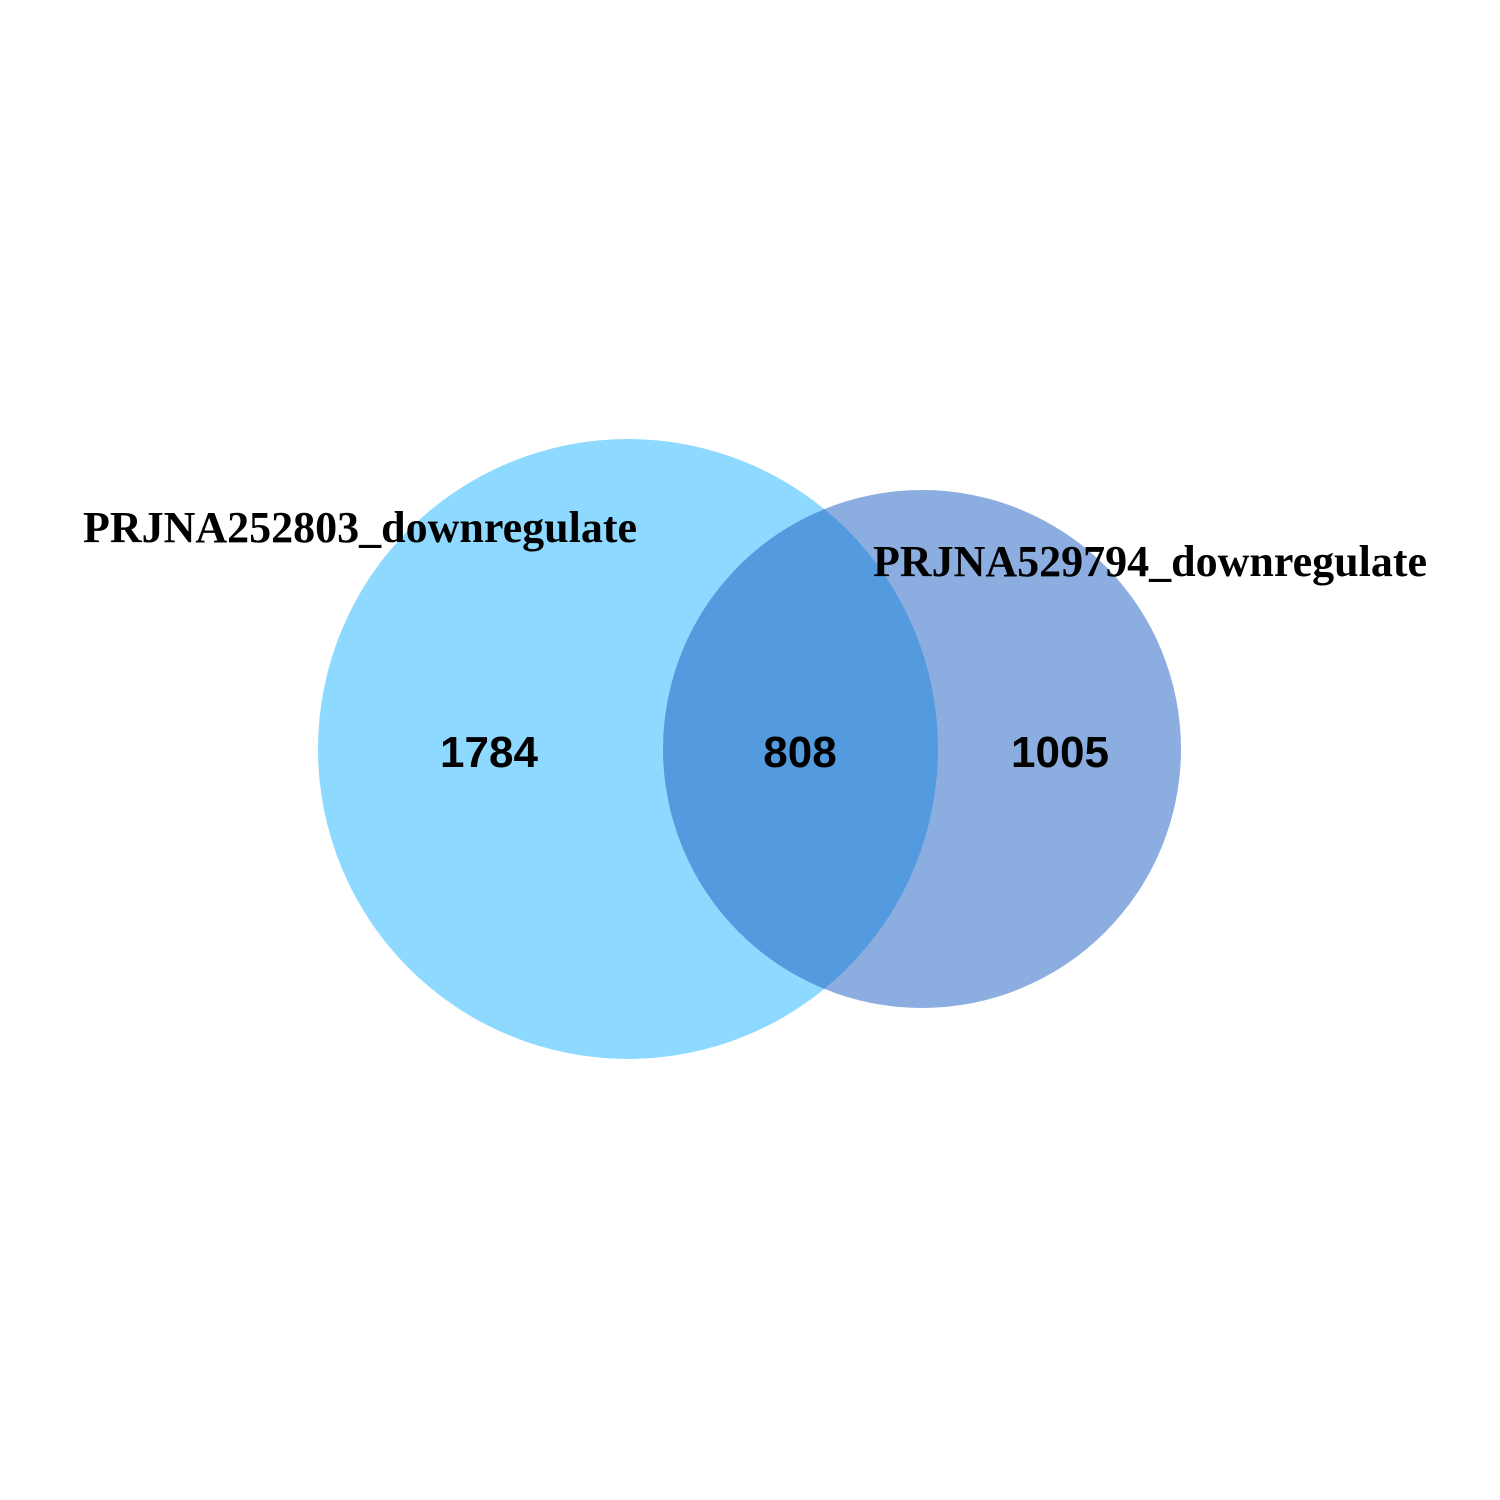  What do you see at coordinates (799, 752) in the screenshot?
I see `count-intersection: 808` at bounding box center [799, 752].